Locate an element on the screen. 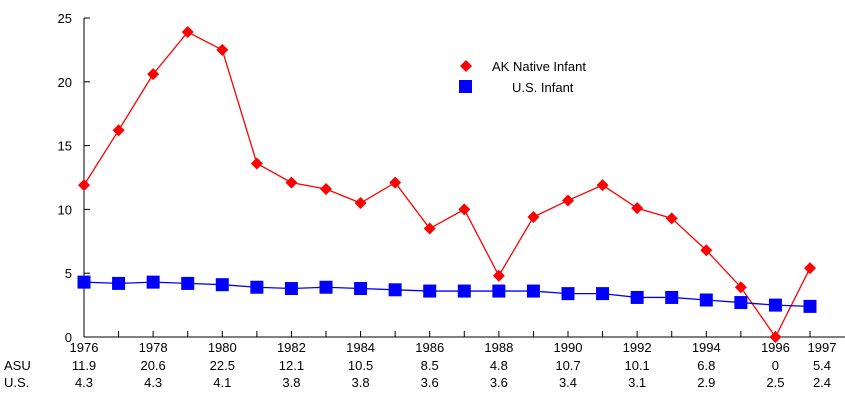  table-cell-asu-1997: 5.4 is located at coordinates (822, 365).